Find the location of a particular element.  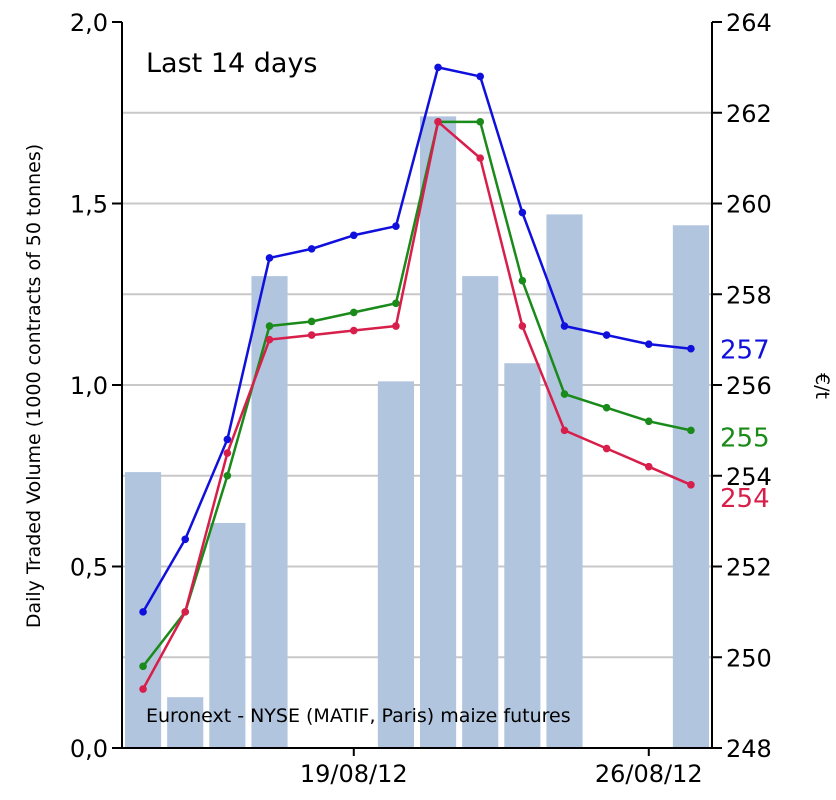

left-tick-label: 0,0 is located at coordinates (89, 749).